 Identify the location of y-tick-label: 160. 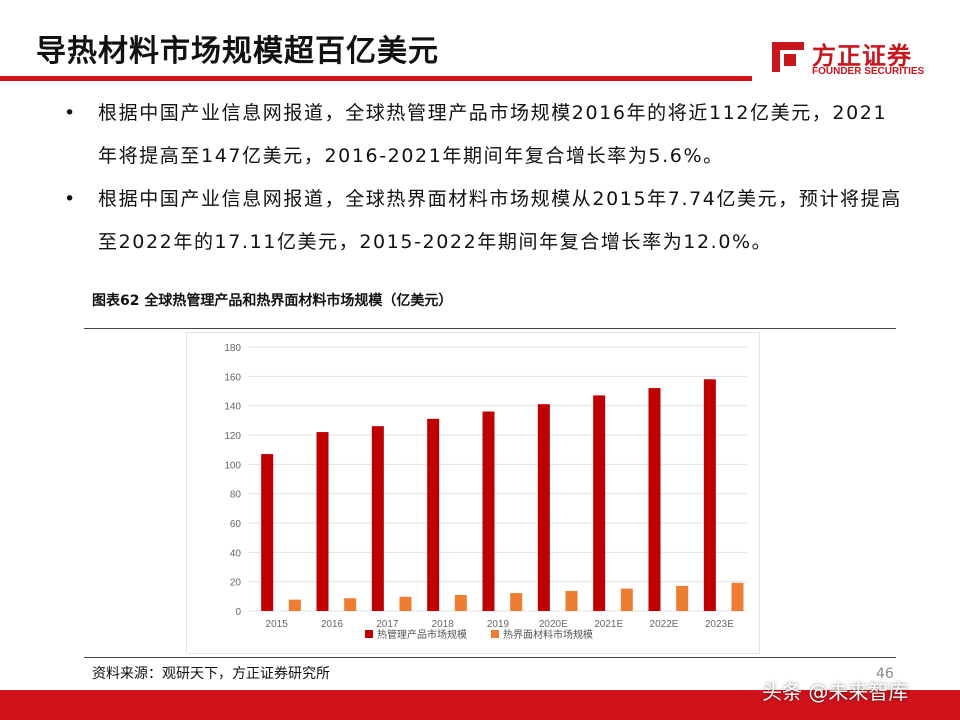
(232, 377).